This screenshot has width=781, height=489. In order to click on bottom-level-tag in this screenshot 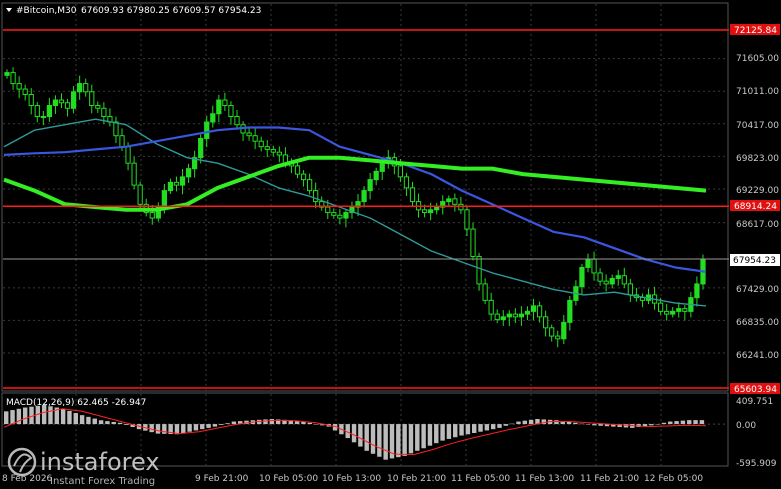, I will do `click(755, 388)`.